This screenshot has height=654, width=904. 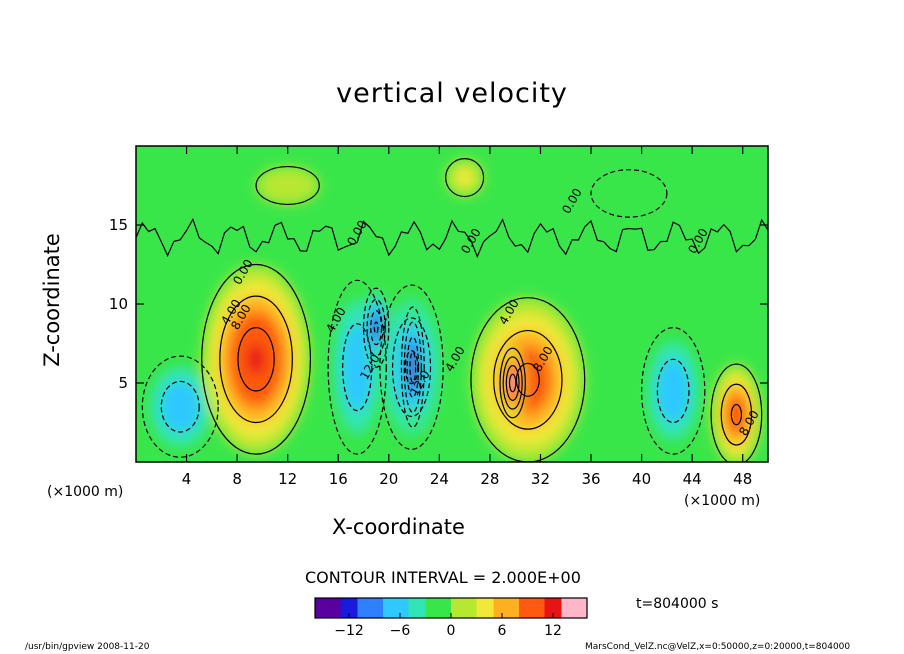 What do you see at coordinates (85, 492) in the screenshot?
I see `x-unit-left: (×1000 m)` at bounding box center [85, 492].